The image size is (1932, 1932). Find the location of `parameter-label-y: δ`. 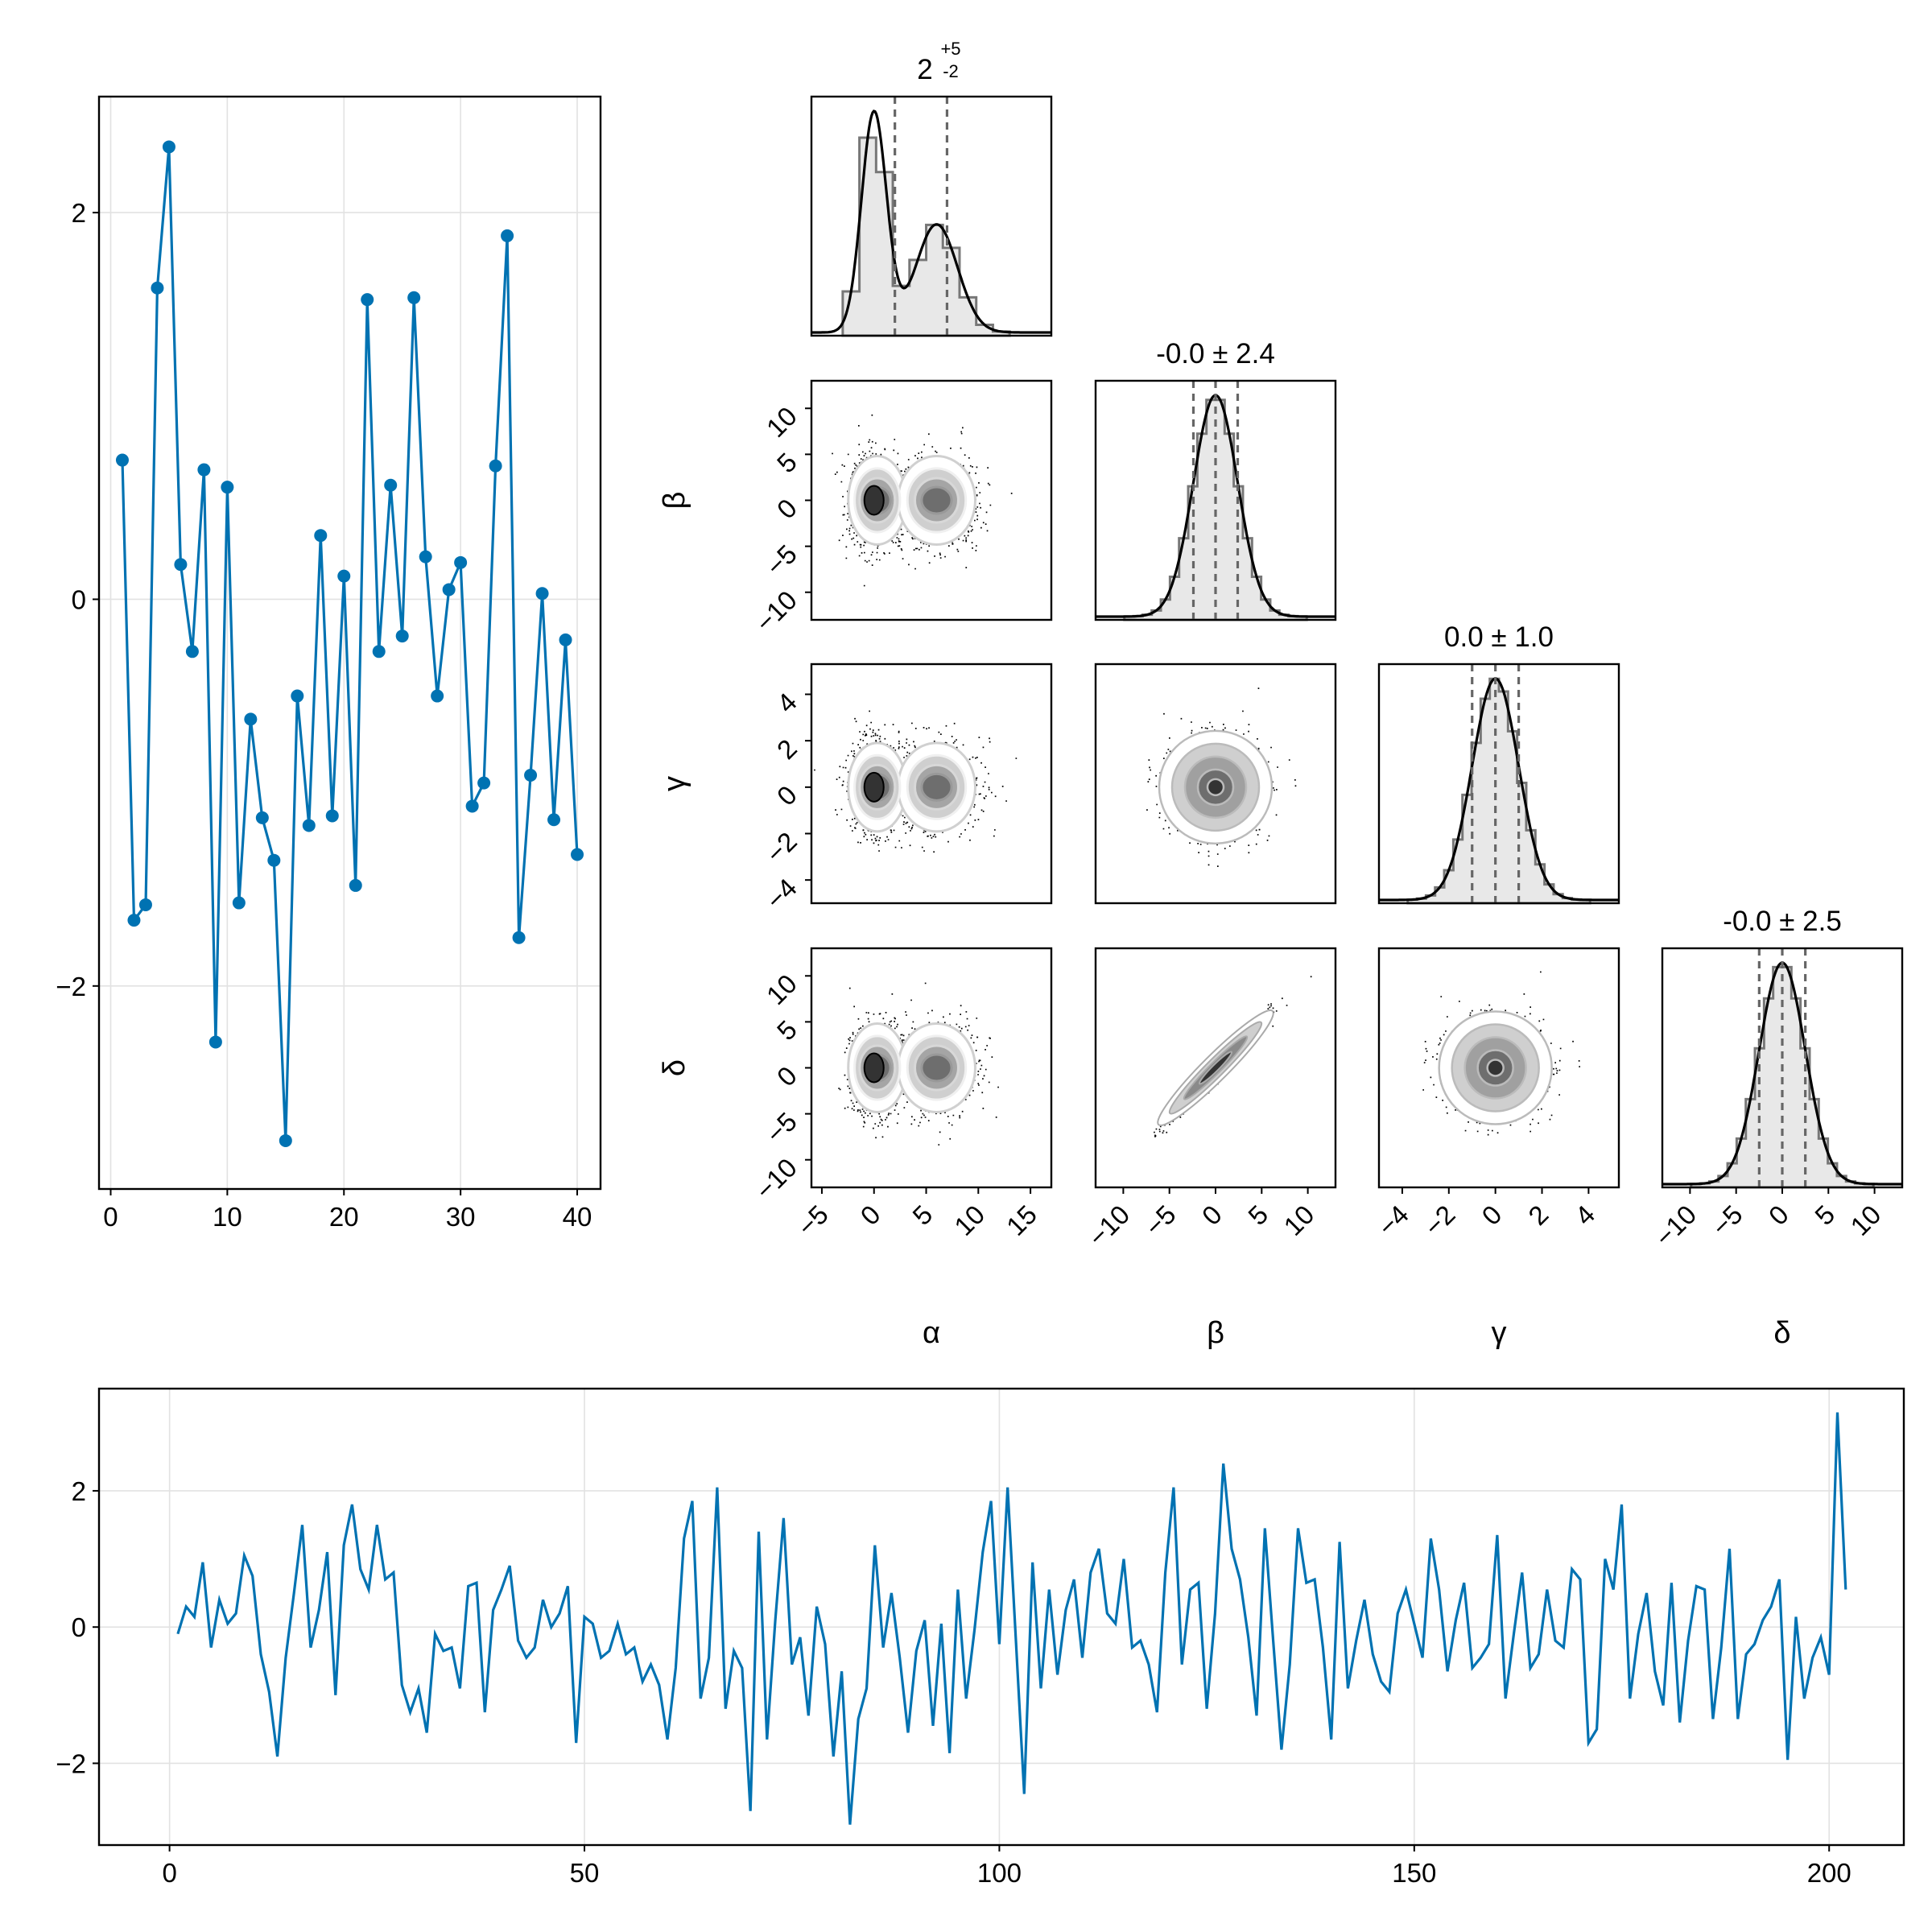

parameter-label-y: δ is located at coordinates (674, 1067).